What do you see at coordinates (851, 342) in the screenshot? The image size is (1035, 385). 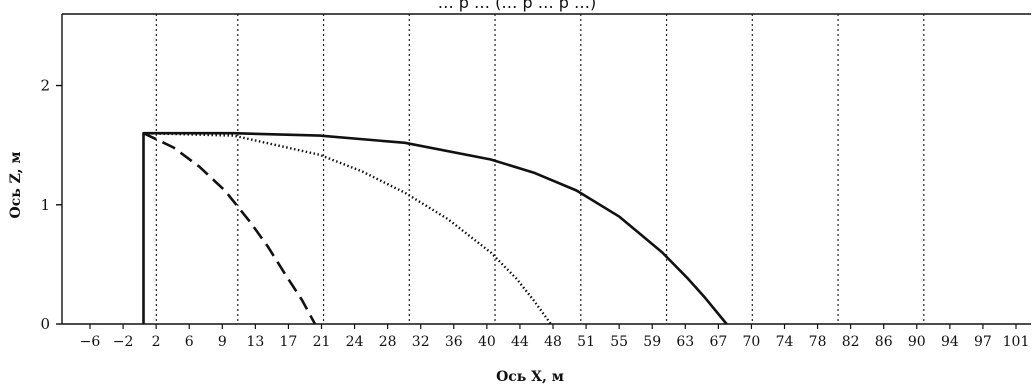 I see `x-tick-label: 82` at bounding box center [851, 342].